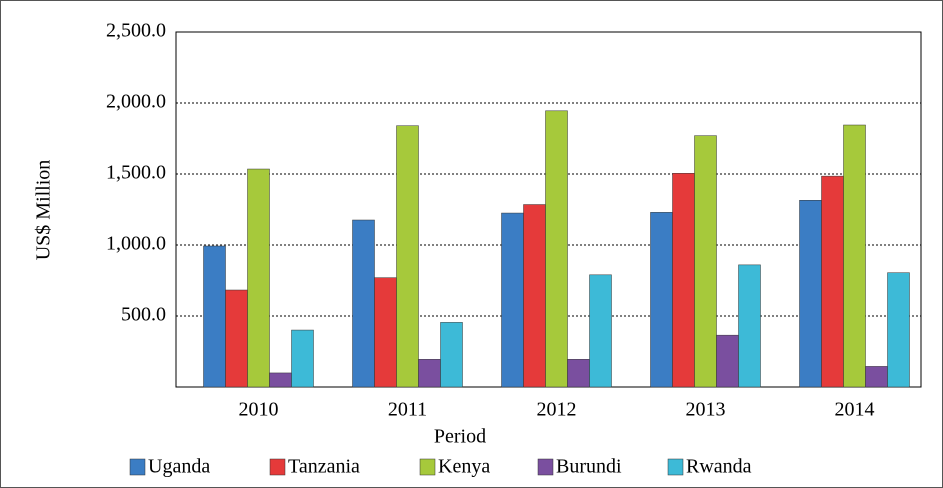 The image size is (943, 488). Describe the element at coordinates (136, 173) in the screenshot. I see `y-tick-label: 1,500.0` at that location.